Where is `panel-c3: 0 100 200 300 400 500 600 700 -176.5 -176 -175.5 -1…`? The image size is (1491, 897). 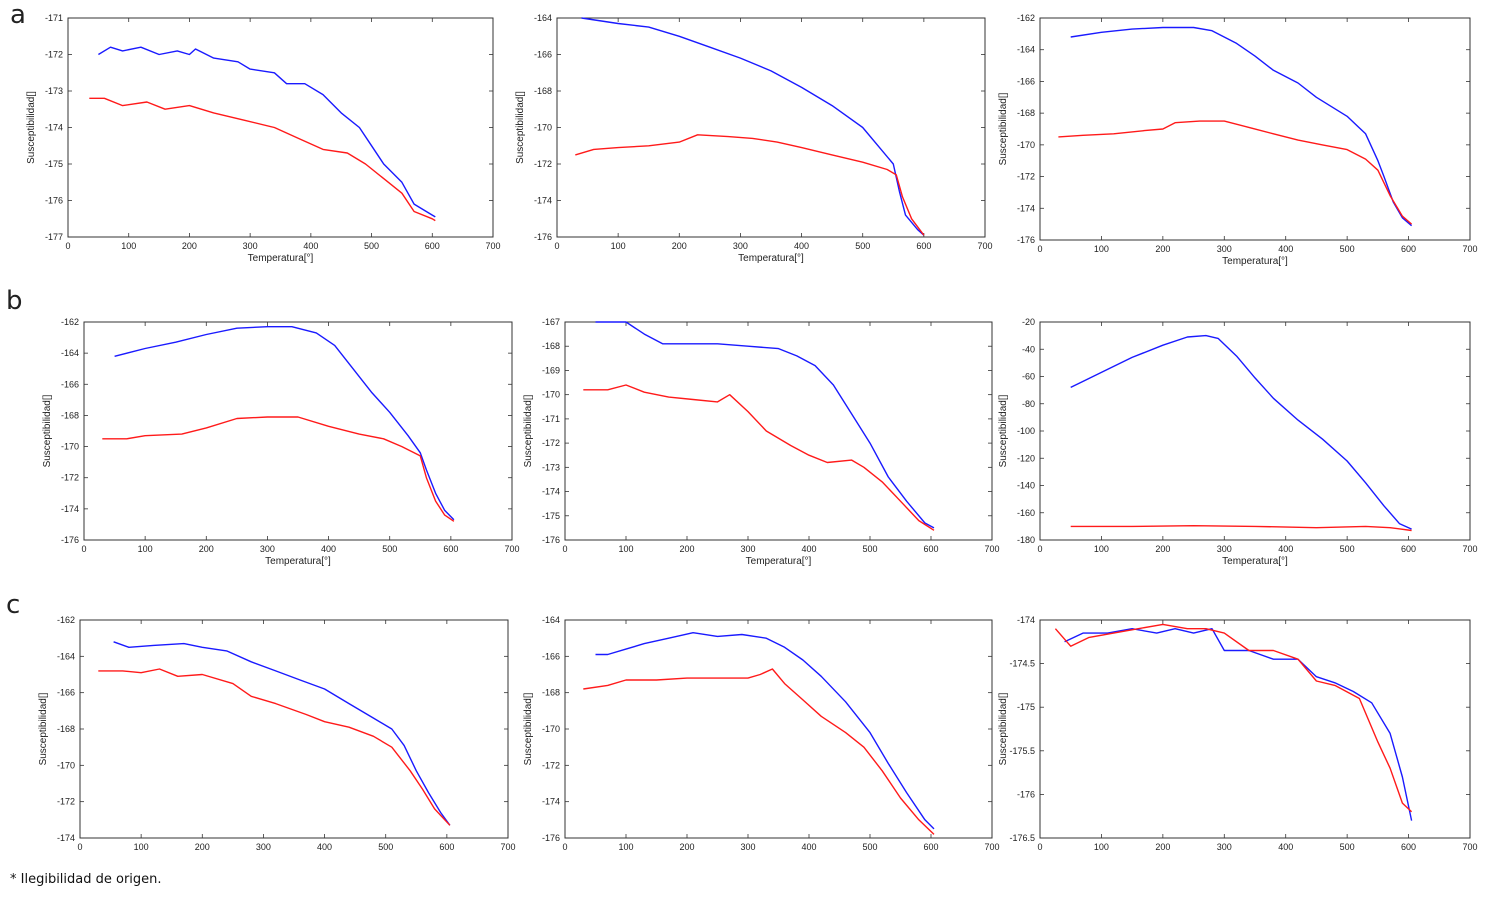
panel-c3: 0 100 200 300 400 500 600 700 -176.5 -176 -175.5 -1… is located at coordinates (1238, 733).